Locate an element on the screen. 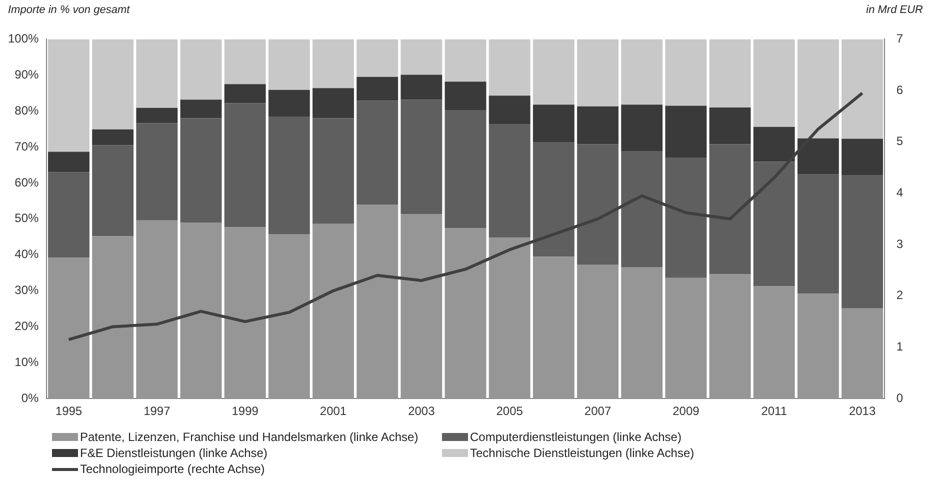 The image size is (935, 485). y-tick-label: 20% is located at coordinates (27, 326).